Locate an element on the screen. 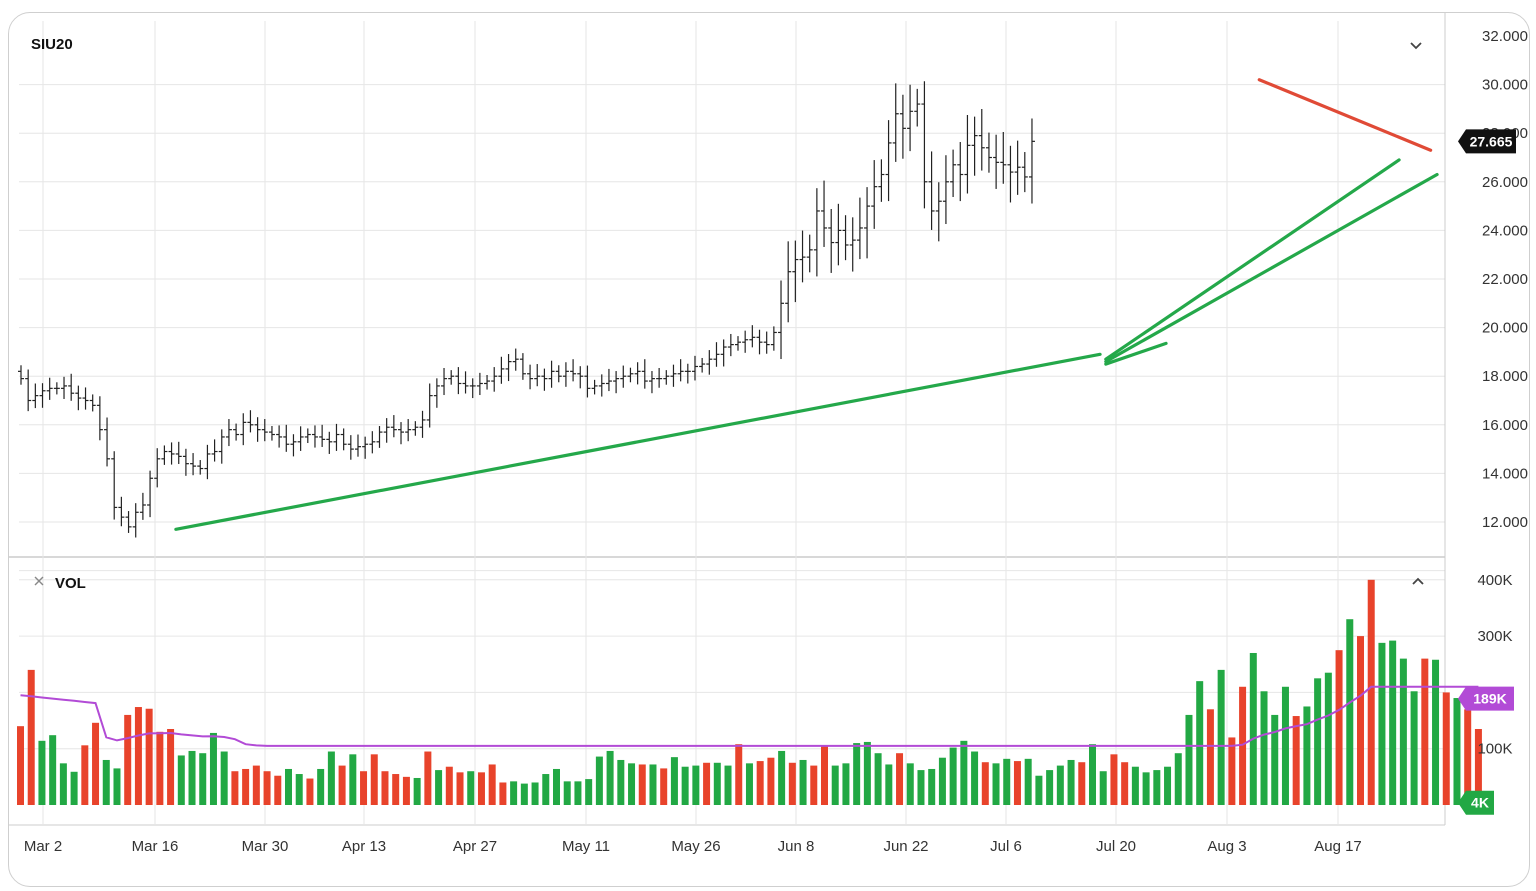 This screenshot has height=891, width=1536. last-price-badge: 27.665 is located at coordinates (1487, 141).